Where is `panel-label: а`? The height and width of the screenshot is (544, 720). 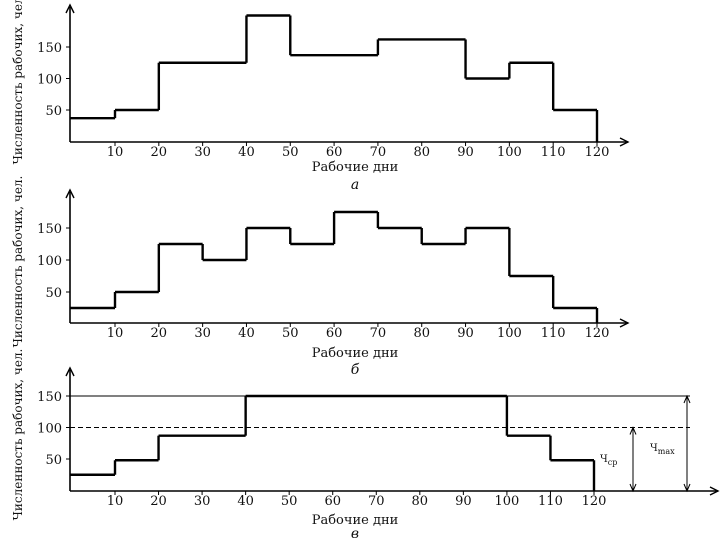 panel-label: а is located at coordinates (355, 185).